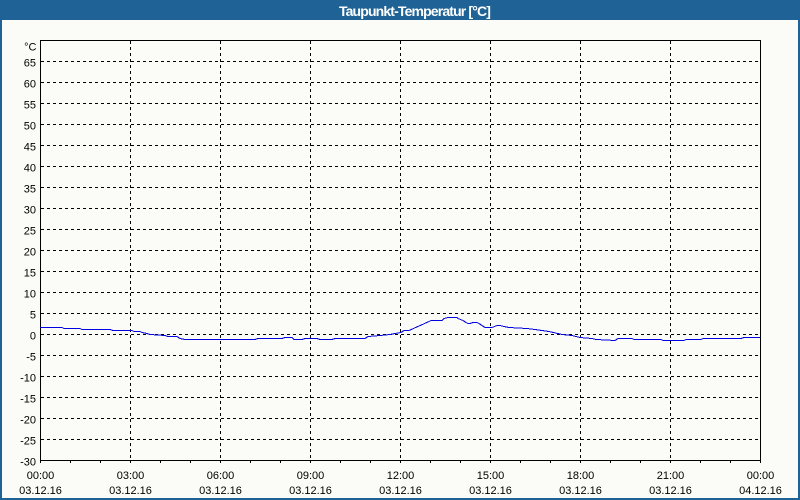 This screenshot has width=800, height=500. I want to click on svg-text: -20, so click(28, 421).